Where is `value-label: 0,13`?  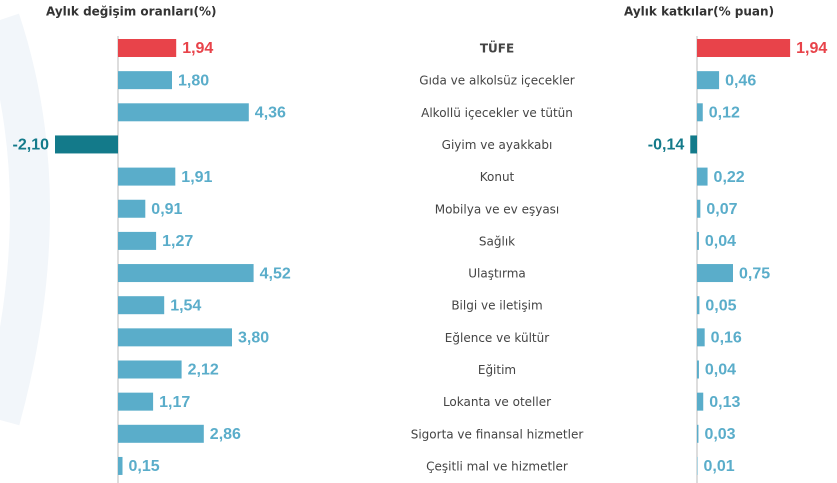 value-label: 0,13 is located at coordinates (724, 402).